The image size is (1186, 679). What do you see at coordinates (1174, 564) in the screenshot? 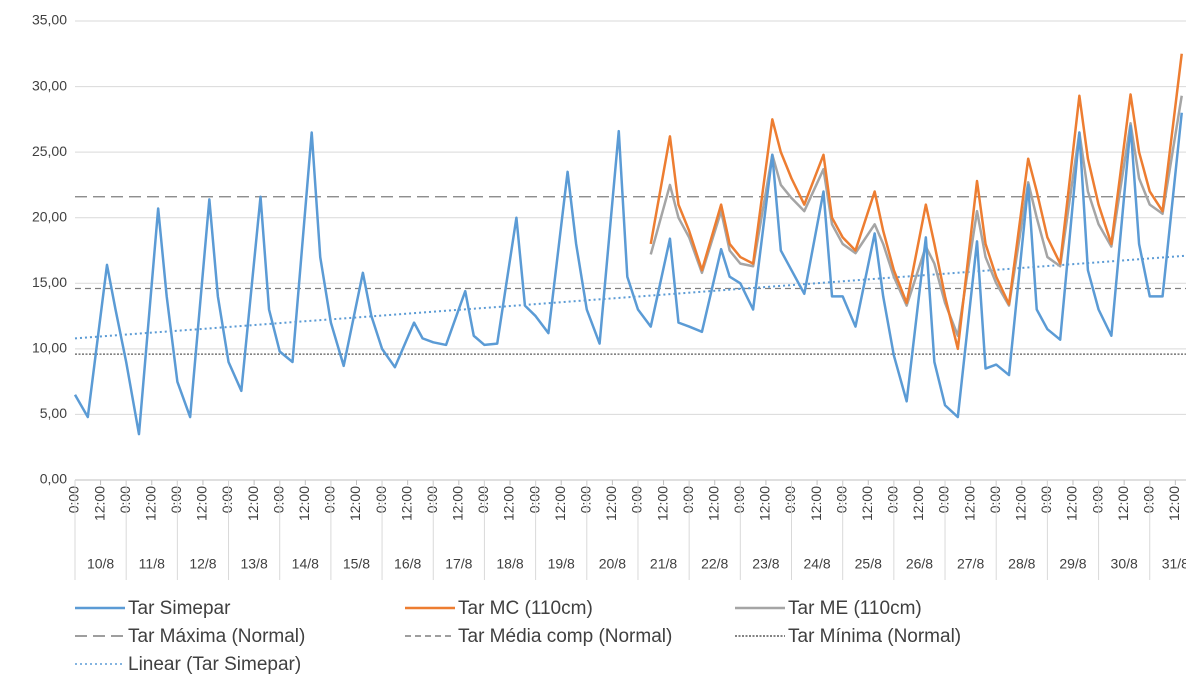
I see `day-label: 31/8` at bounding box center [1174, 564].